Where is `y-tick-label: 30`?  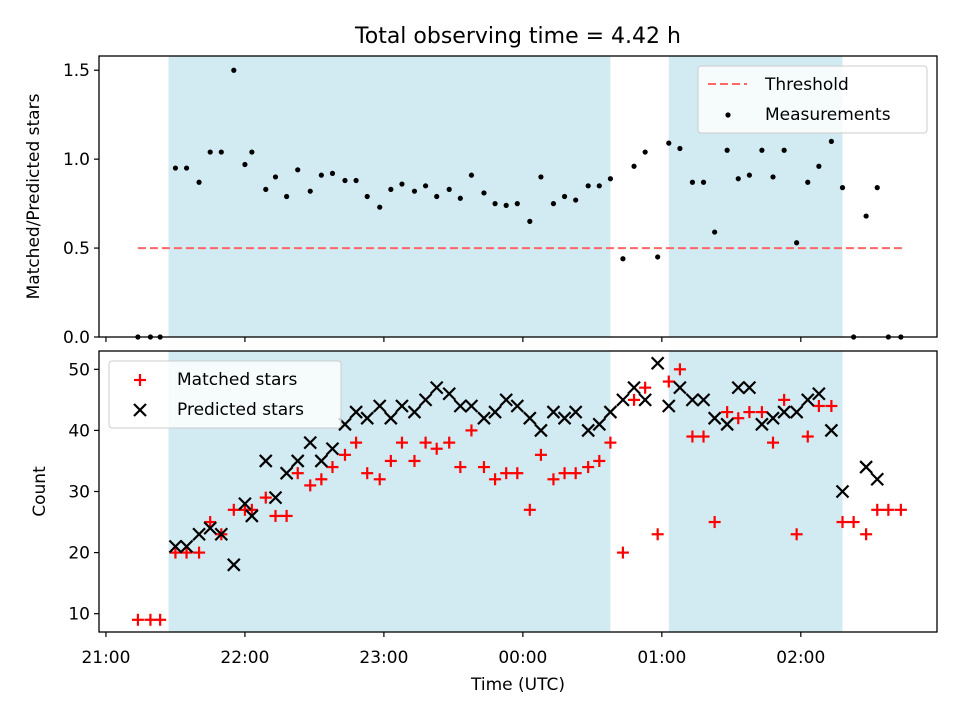
y-tick-label: 30 is located at coordinates (79, 493).